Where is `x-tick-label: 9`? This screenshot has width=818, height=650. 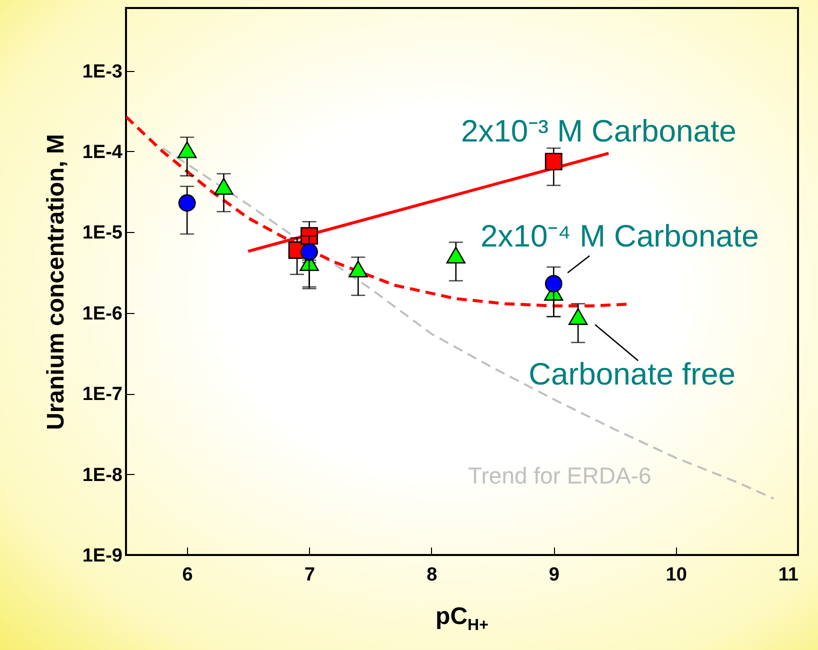 x-tick-label: 9 is located at coordinates (554, 575).